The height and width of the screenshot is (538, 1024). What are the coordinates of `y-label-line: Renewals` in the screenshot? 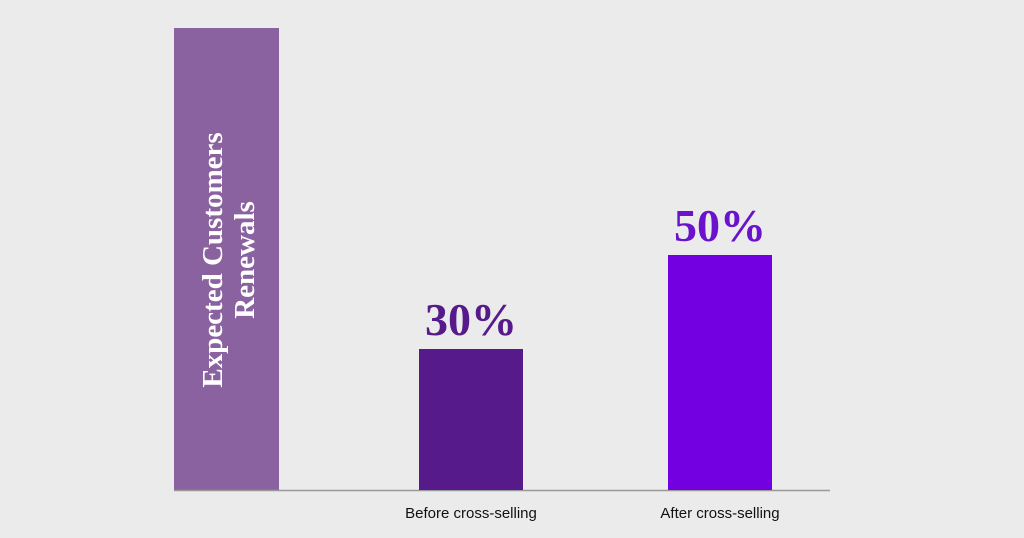 It's located at (245, 260).